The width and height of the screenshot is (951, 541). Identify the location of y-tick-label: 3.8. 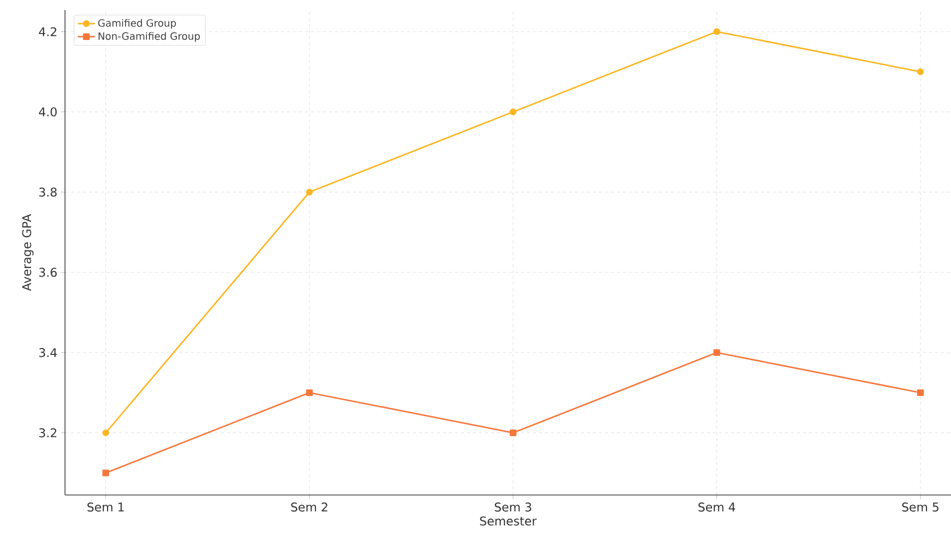
(48, 192).